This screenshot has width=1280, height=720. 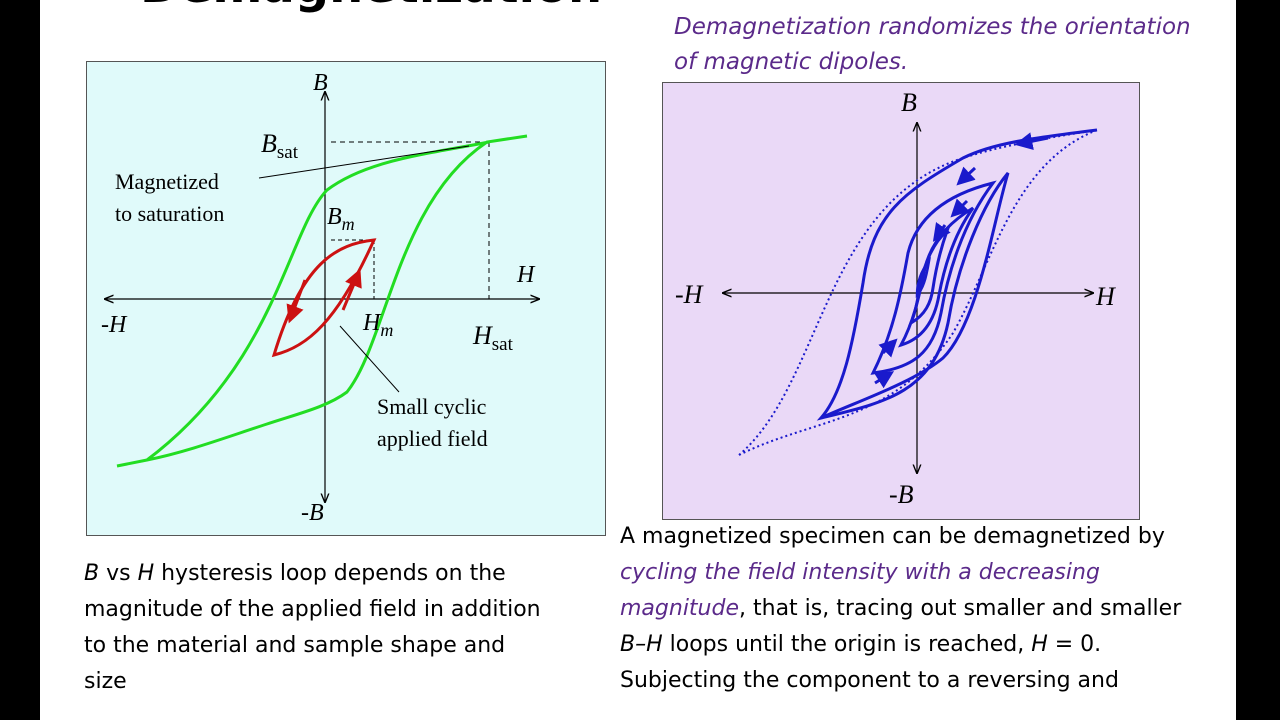 What do you see at coordinates (432, 406) in the screenshot?
I see `small-field-annotation-line1: Small cyclic` at bounding box center [432, 406].